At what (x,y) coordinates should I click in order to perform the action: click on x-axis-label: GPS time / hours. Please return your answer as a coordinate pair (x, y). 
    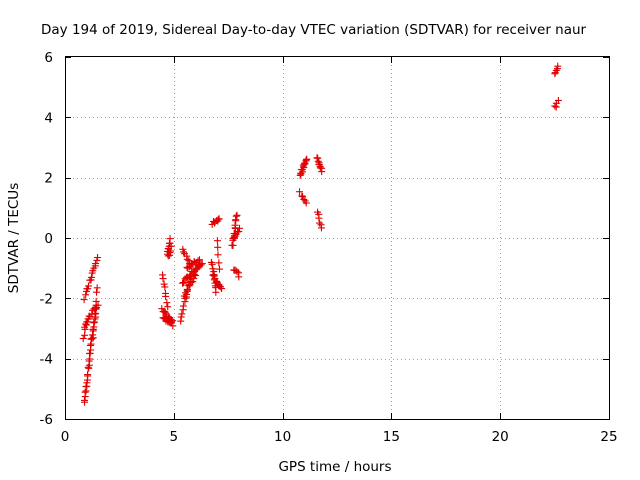
    Looking at the image, I should click on (334, 467).